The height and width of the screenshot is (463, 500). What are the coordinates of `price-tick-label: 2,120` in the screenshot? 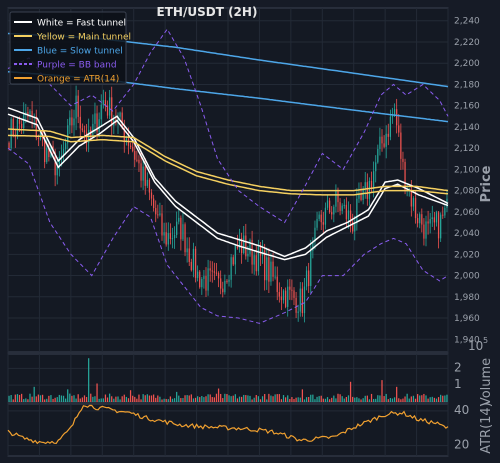 It's located at (467, 149).